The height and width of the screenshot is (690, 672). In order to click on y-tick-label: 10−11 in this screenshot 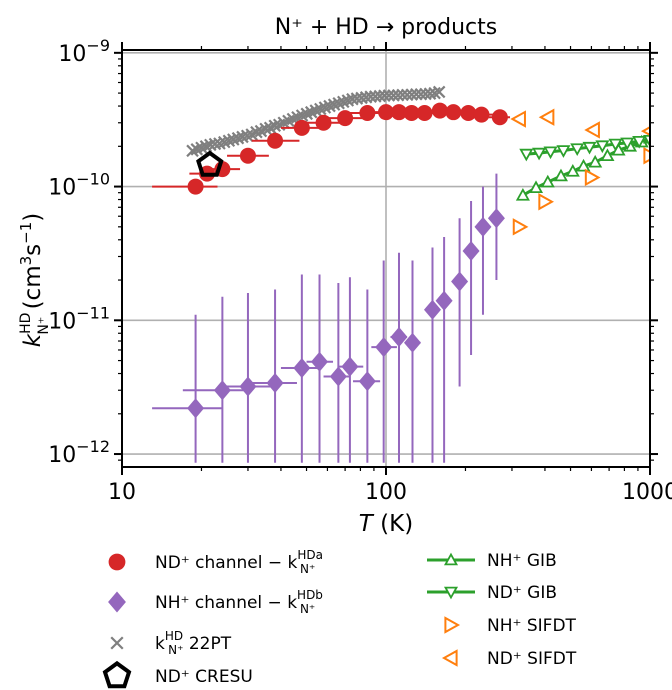, I will do `click(79, 318)`.